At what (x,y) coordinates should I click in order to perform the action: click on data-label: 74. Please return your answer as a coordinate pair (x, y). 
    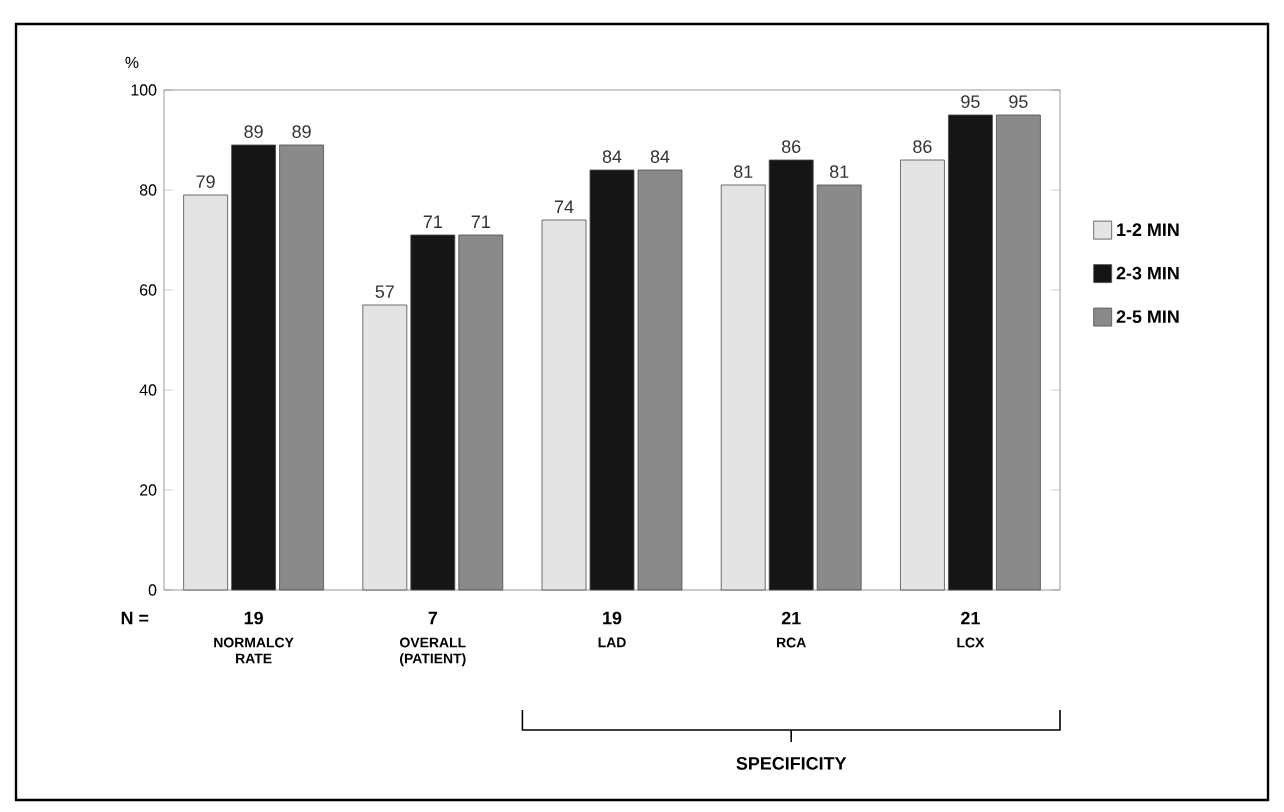
    Looking at the image, I should click on (564, 206).